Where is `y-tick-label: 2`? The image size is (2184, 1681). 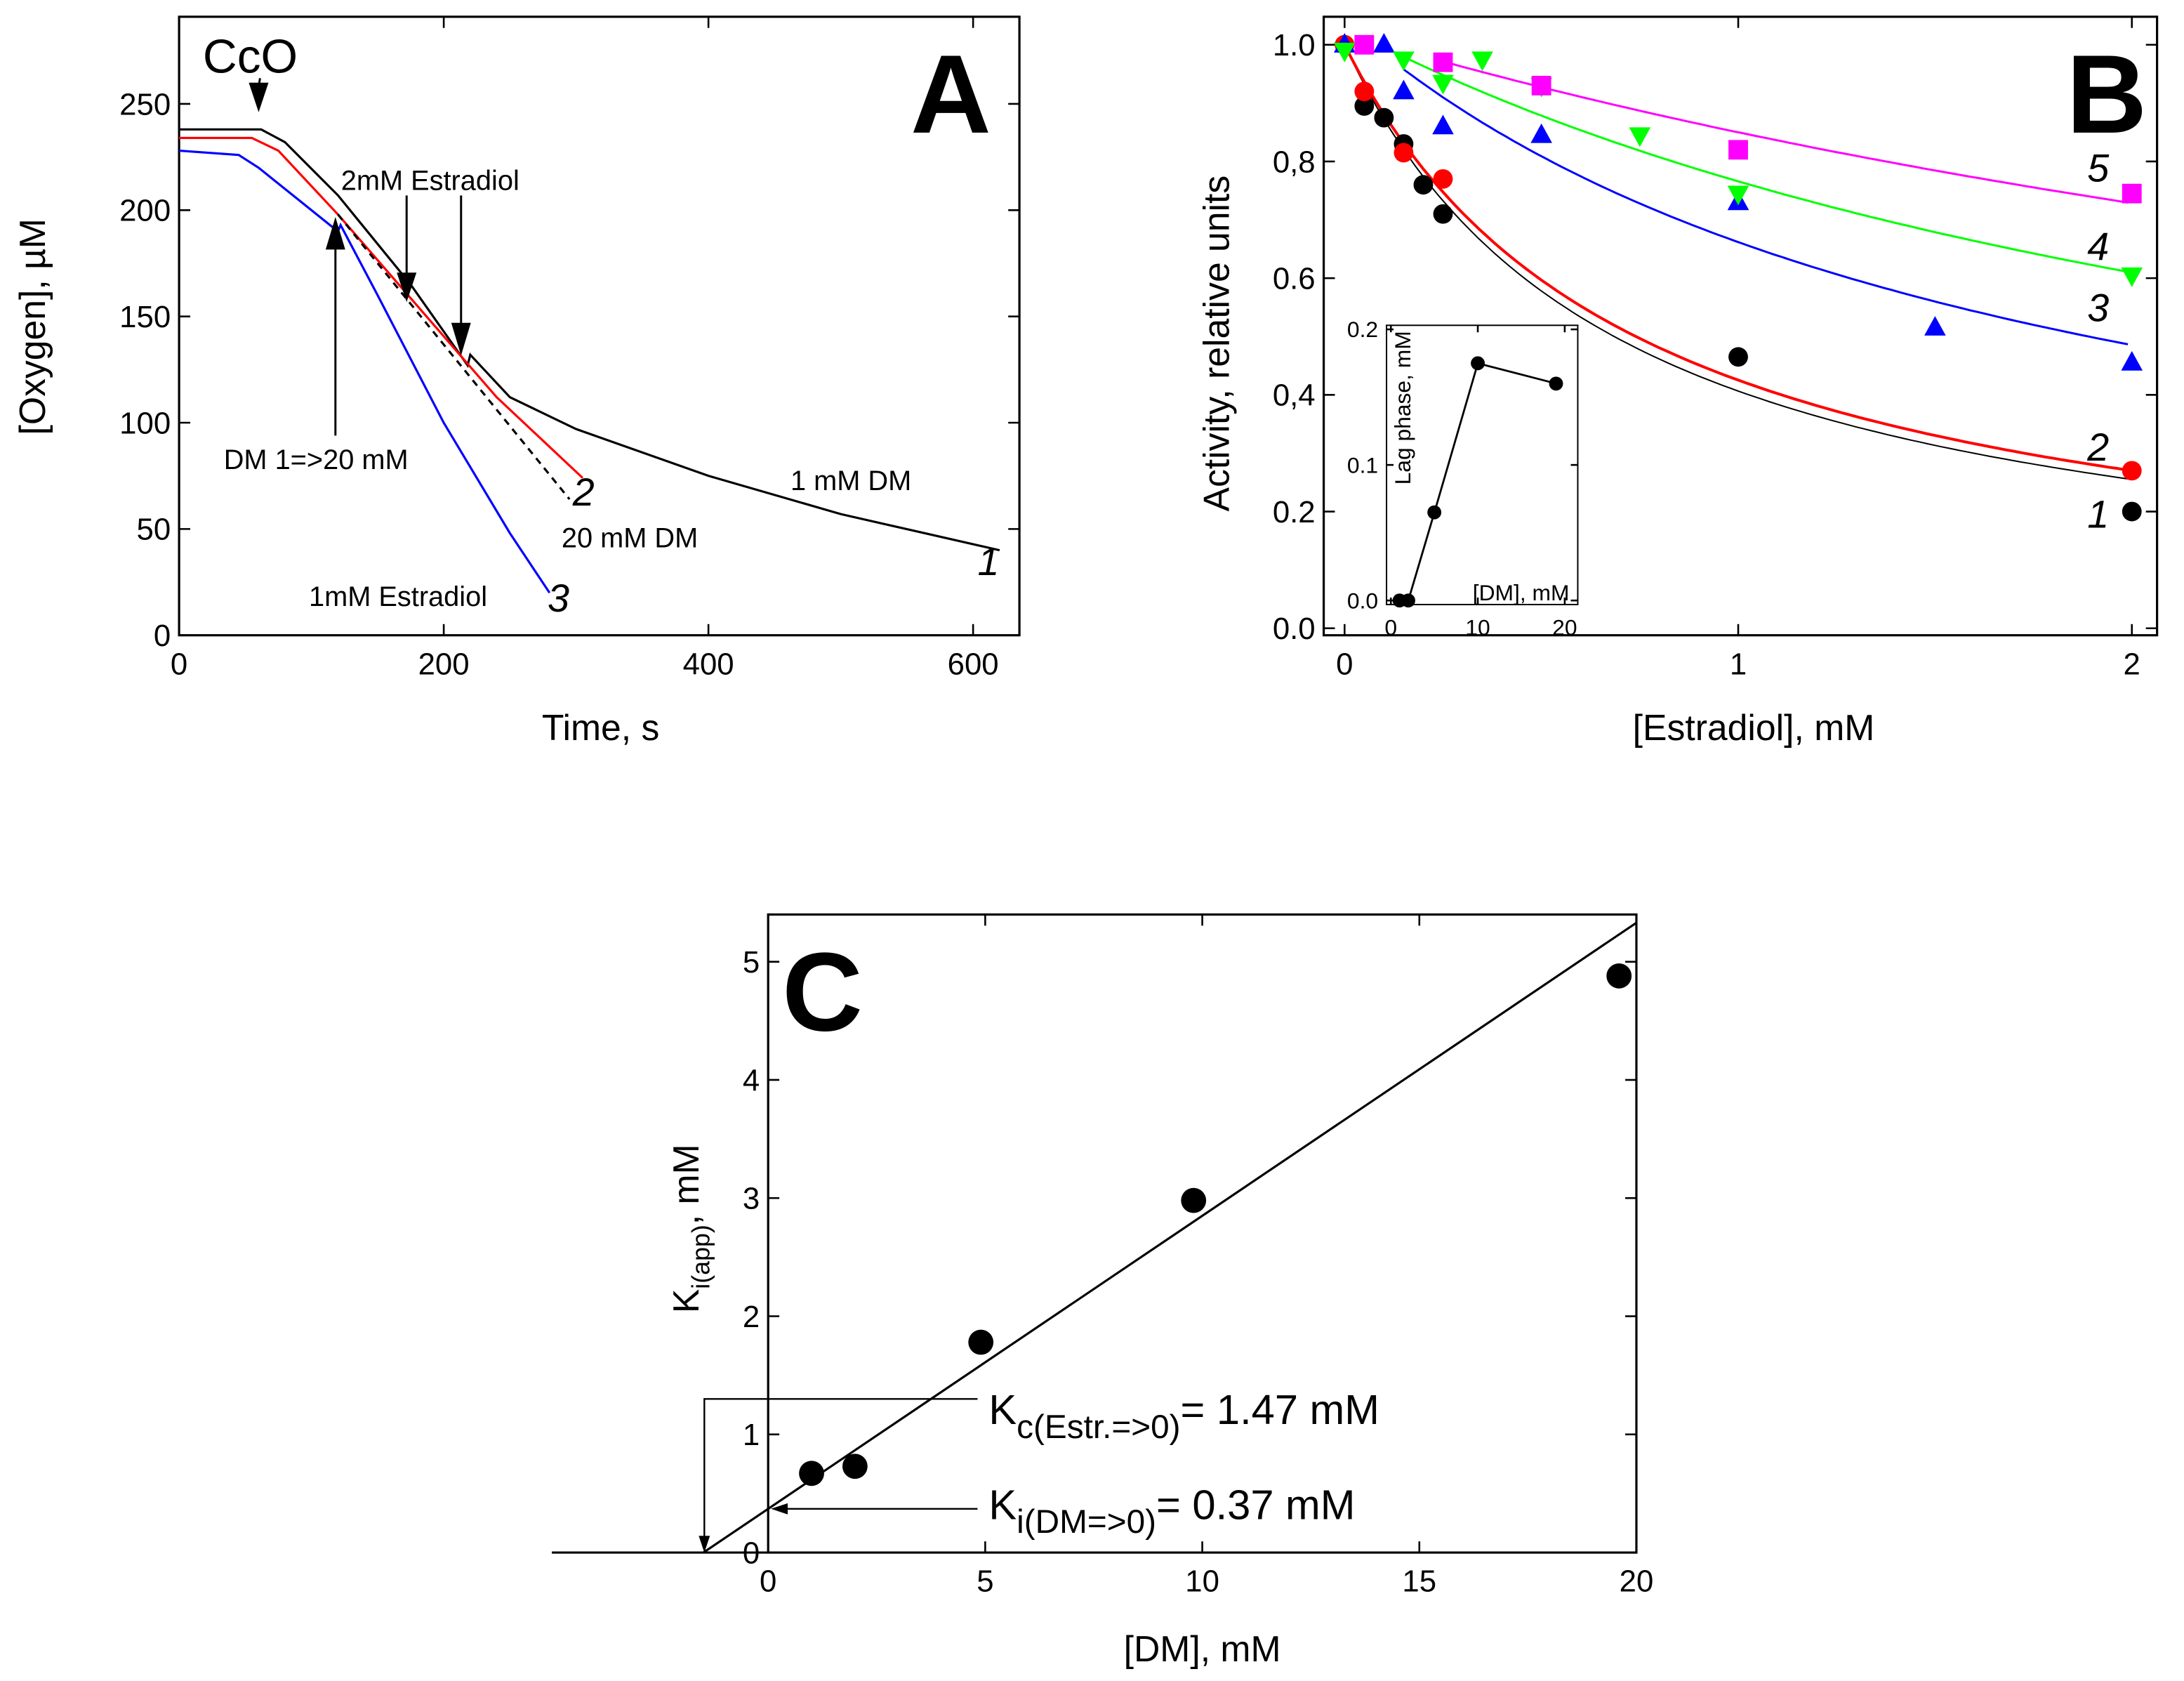
y-tick-label: 2 is located at coordinates (752, 1317).